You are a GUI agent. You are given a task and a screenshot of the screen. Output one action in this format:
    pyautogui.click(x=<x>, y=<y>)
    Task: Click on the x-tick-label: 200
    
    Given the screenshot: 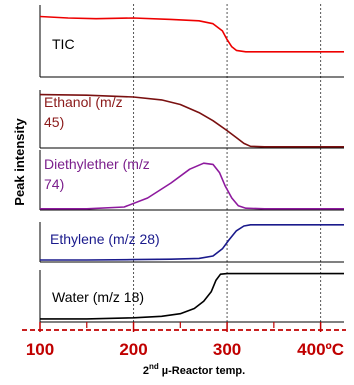 What is the action you would take?
    pyautogui.click(x=133, y=349)
    